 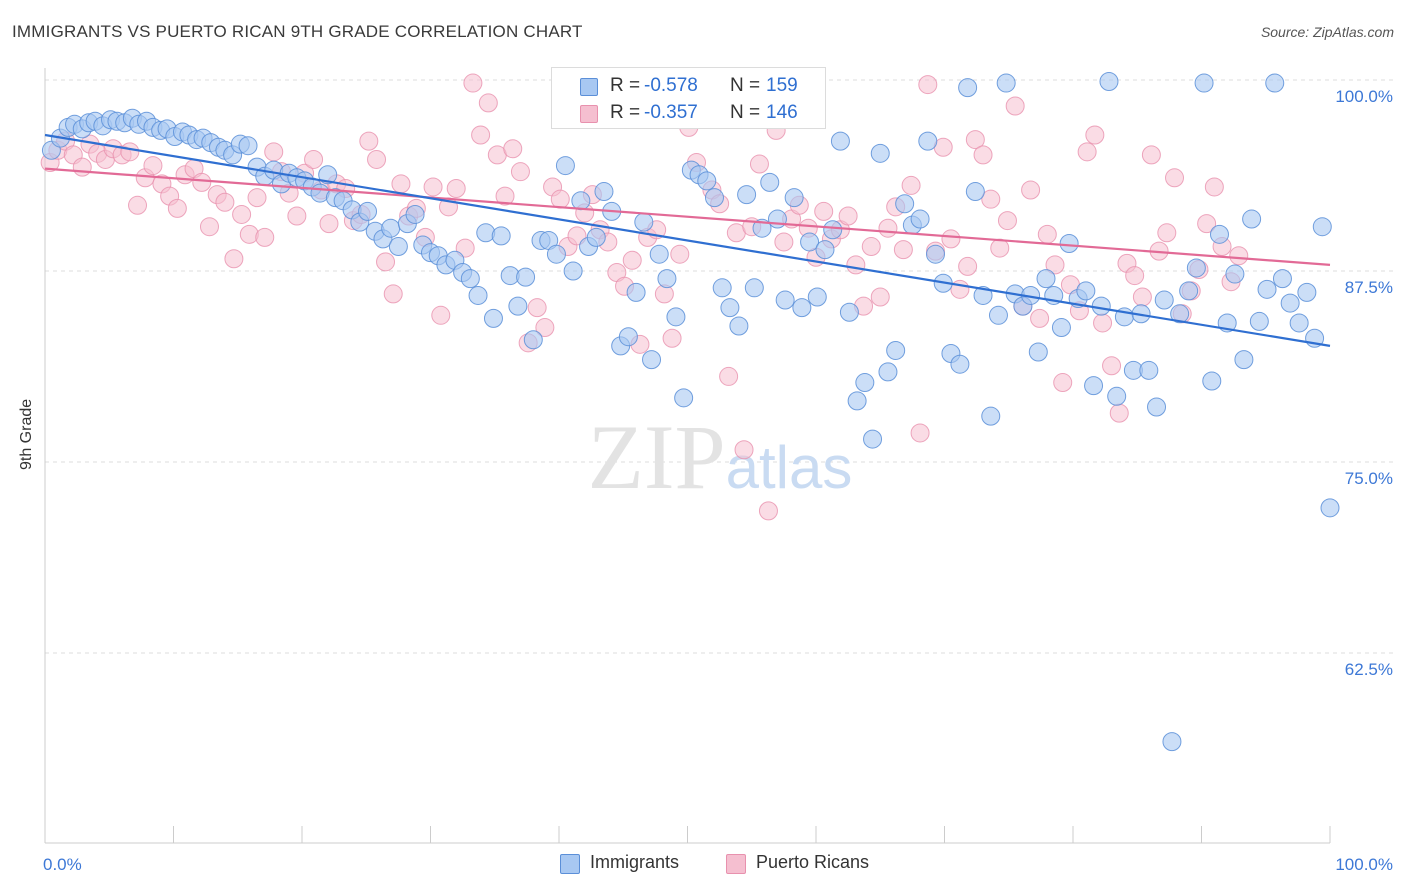 I want to click on n-label: N =, so click(x=745, y=85).